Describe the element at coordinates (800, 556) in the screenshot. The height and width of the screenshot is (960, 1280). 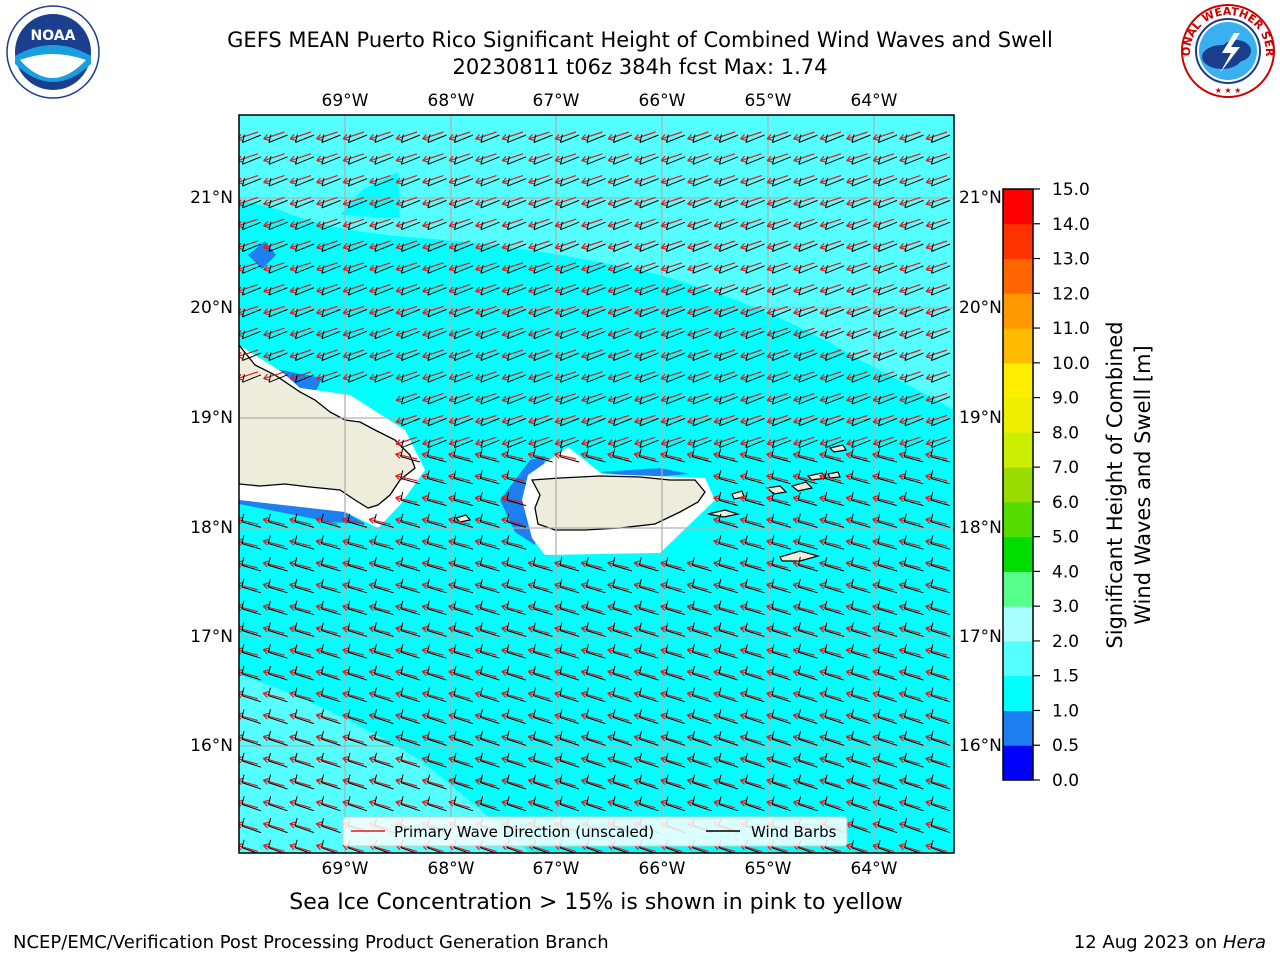
I see `land-st-croix` at that location.